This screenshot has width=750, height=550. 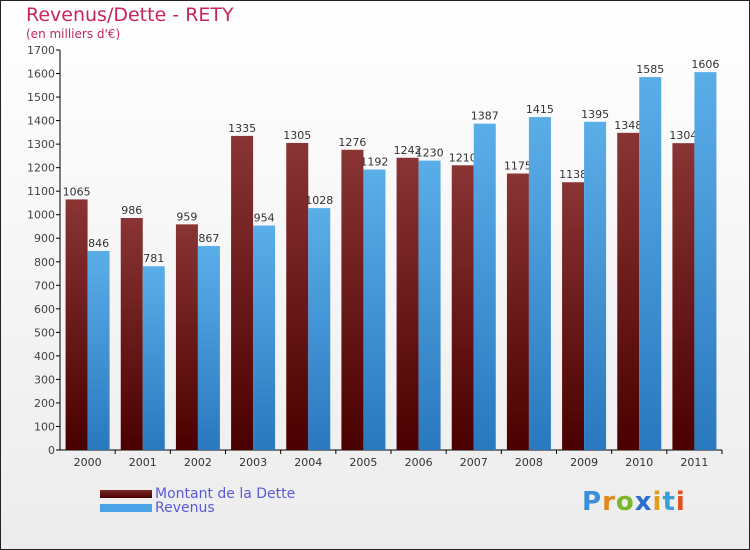 What do you see at coordinates (319, 200) in the screenshot?
I see `data-label: 1028` at bounding box center [319, 200].